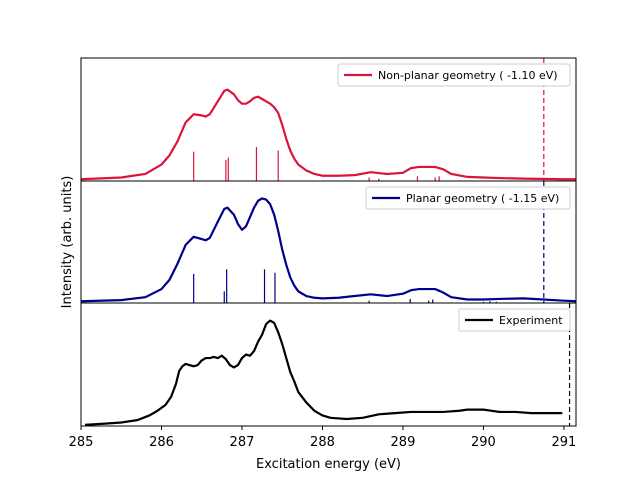 Image resolution: width=640 pixels, height=480 pixels. Describe the element at coordinates (322, 442) in the screenshot. I see `x-tick-label-4: 288` at that location.